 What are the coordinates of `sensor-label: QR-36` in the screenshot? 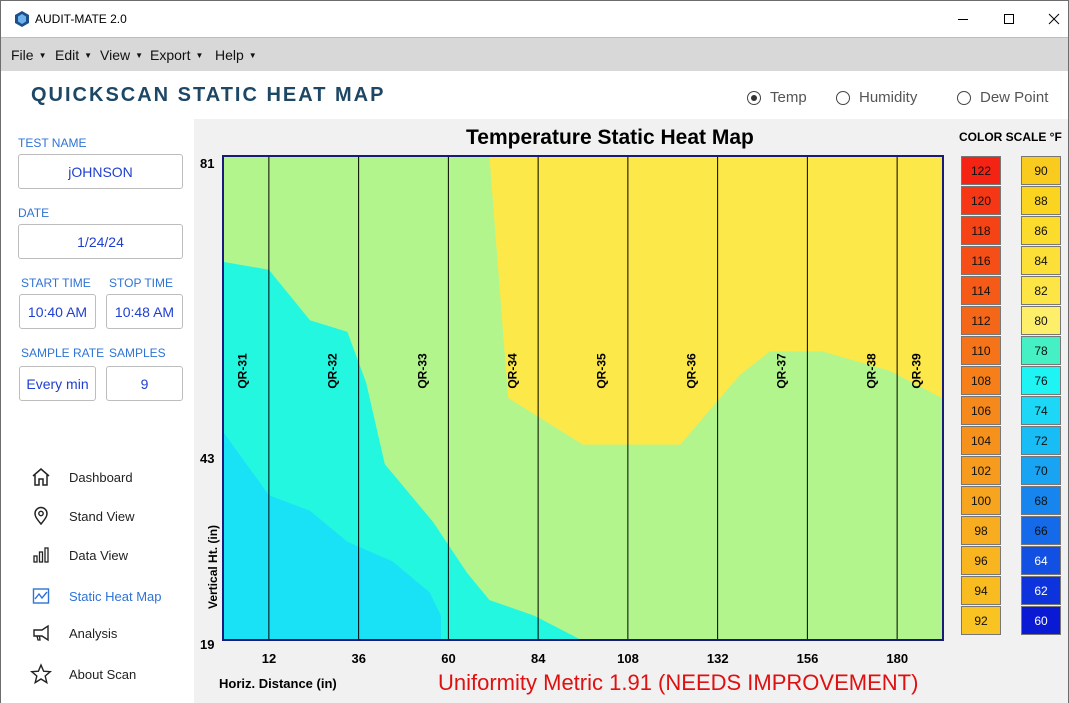 It's located at (691, 371).